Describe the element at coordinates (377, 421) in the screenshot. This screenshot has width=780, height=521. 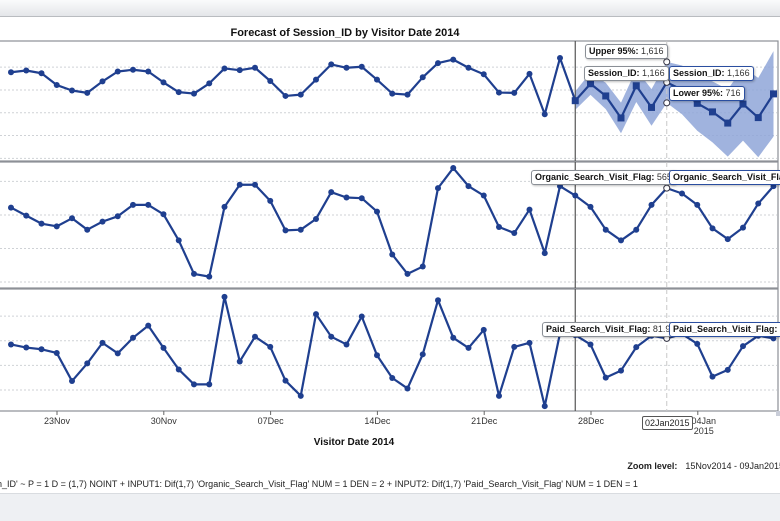
I see `x-tick-label: 14Dec` at that location.